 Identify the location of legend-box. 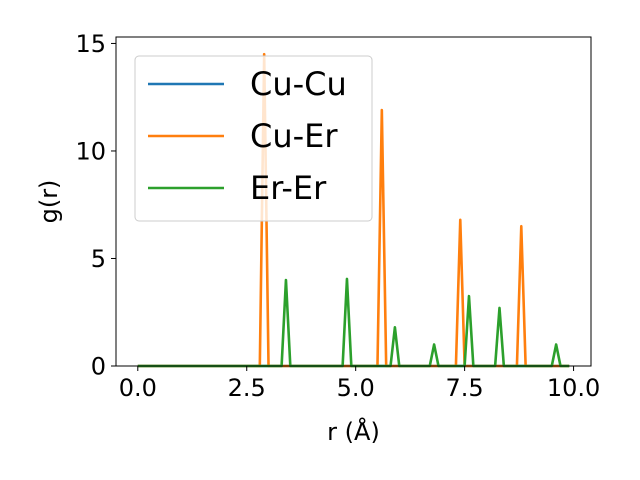
(253, 138).